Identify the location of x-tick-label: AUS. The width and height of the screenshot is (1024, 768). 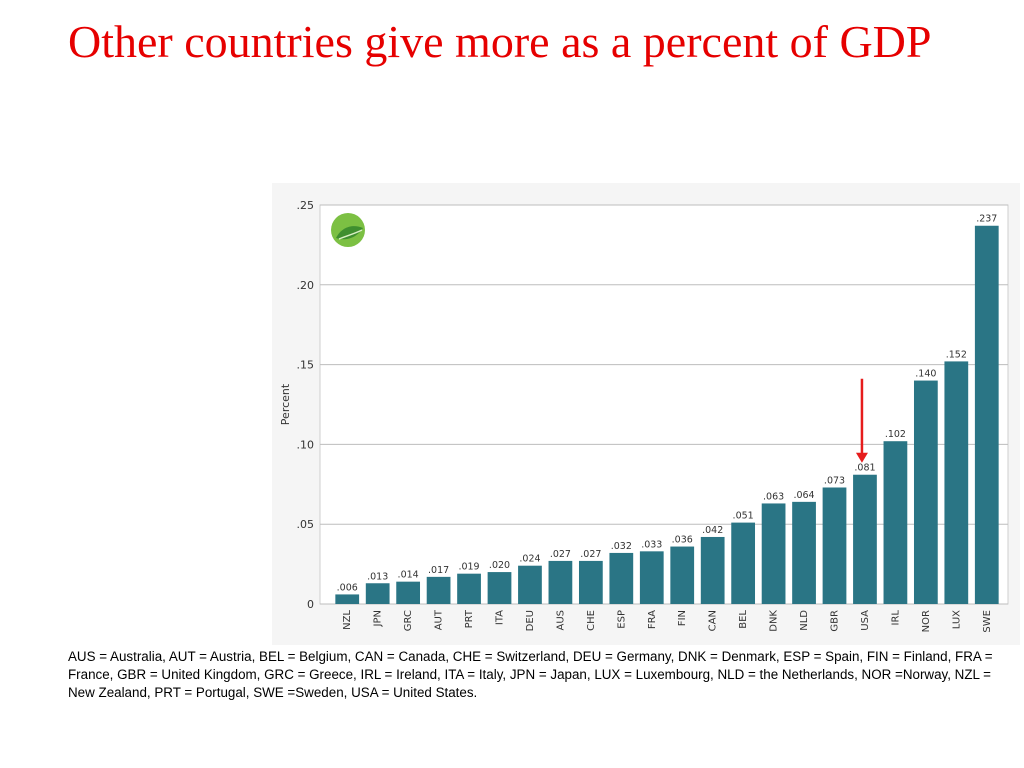
(560, 620).